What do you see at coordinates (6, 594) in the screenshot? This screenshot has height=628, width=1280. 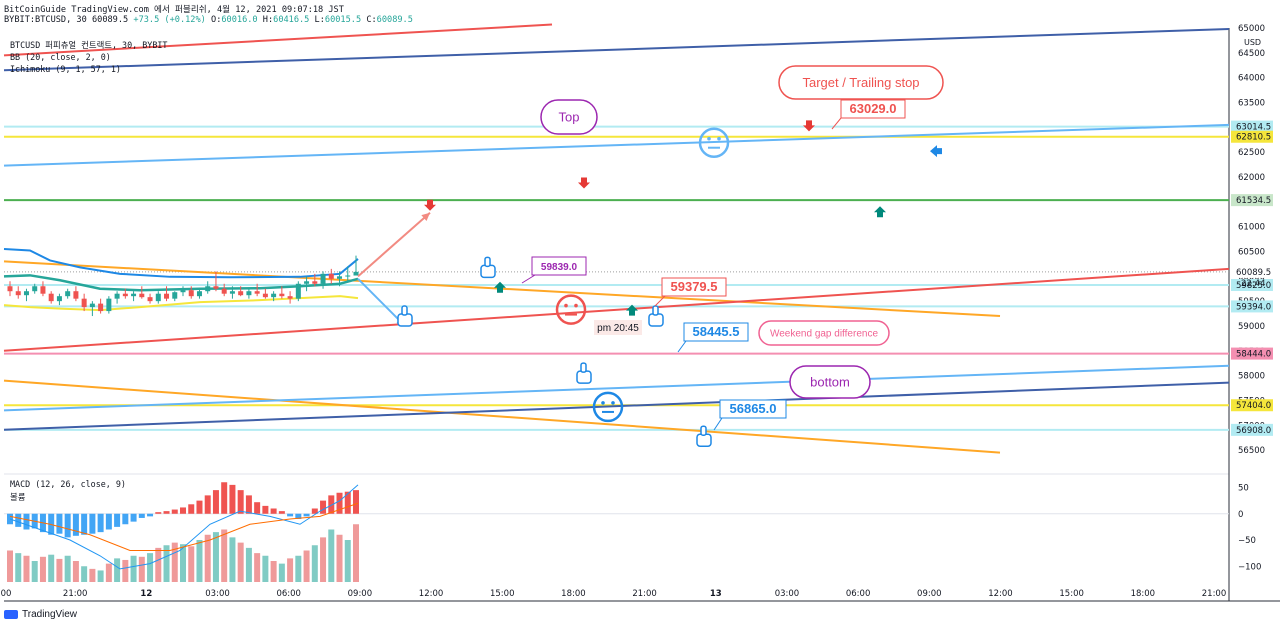 I see `time-tick-label: 00` at bounding box center [6, 594].